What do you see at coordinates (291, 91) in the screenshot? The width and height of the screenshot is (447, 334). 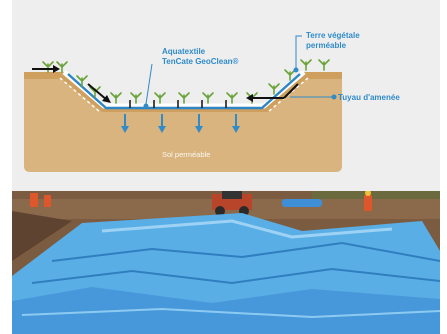 I see `slope-arrow-right` at bounding box center [291, 91].